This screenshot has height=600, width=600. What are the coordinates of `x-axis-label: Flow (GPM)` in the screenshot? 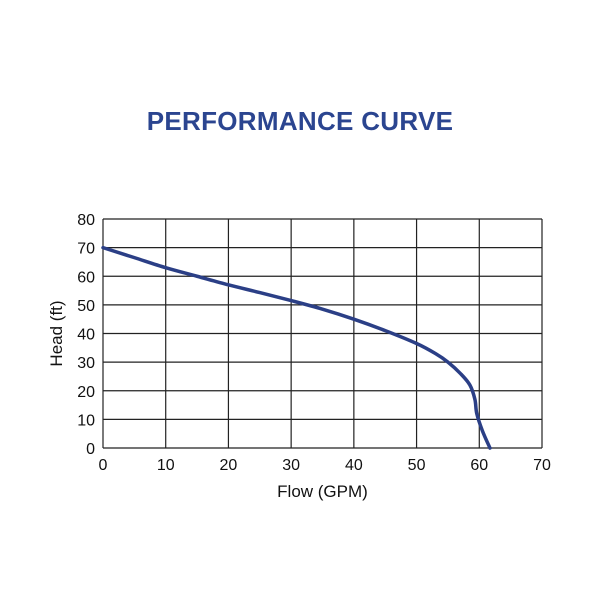 It's located at (322, 491).